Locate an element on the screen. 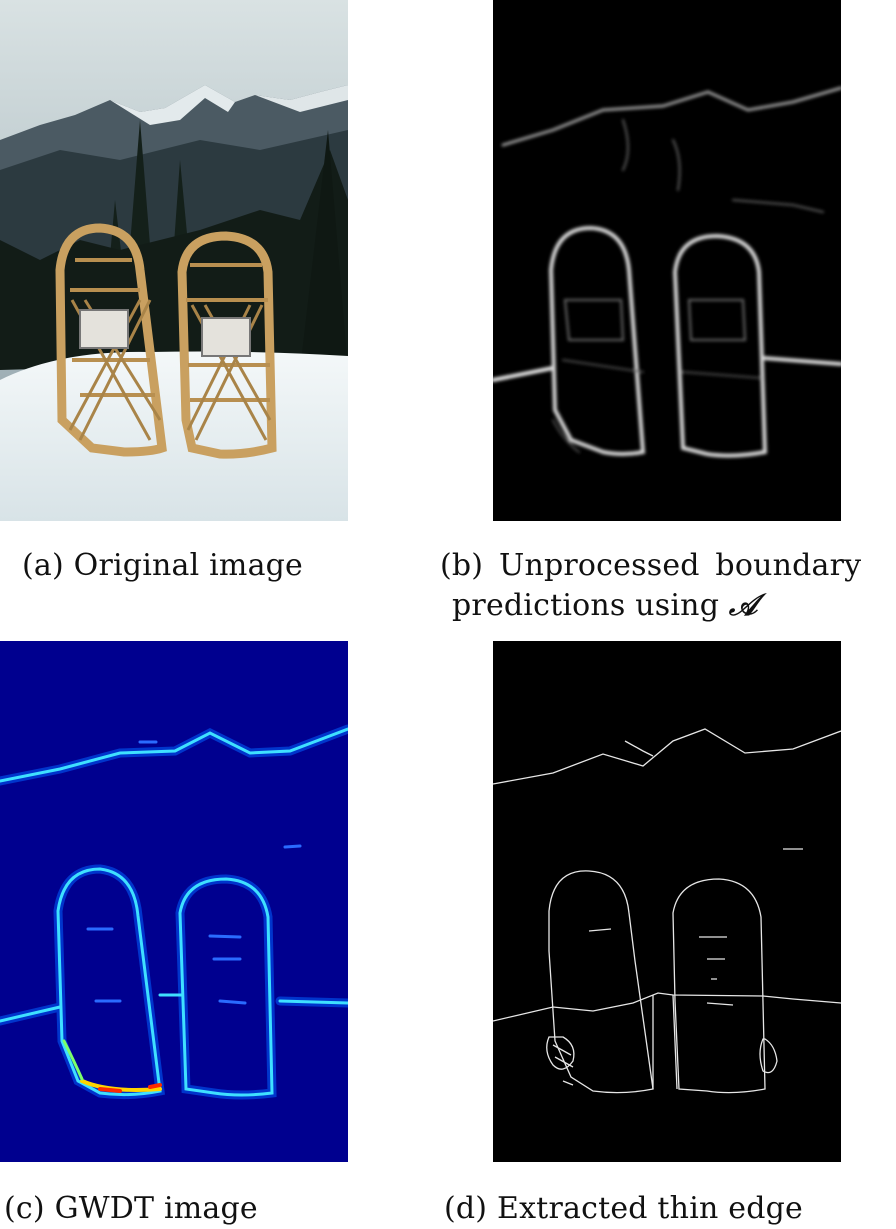  caption-b-line1: Unprocessed boundary is located at coordinates (680, 565).